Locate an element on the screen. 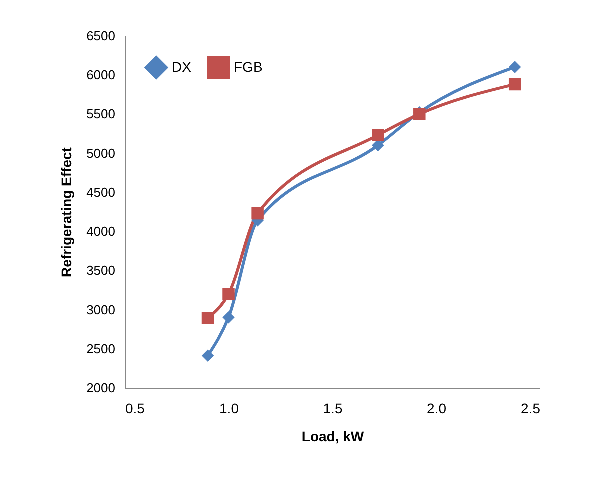 The width and height of the screenshot is (603, 481). x-tick-label: 1.0 is located at coordinates (230, 408).